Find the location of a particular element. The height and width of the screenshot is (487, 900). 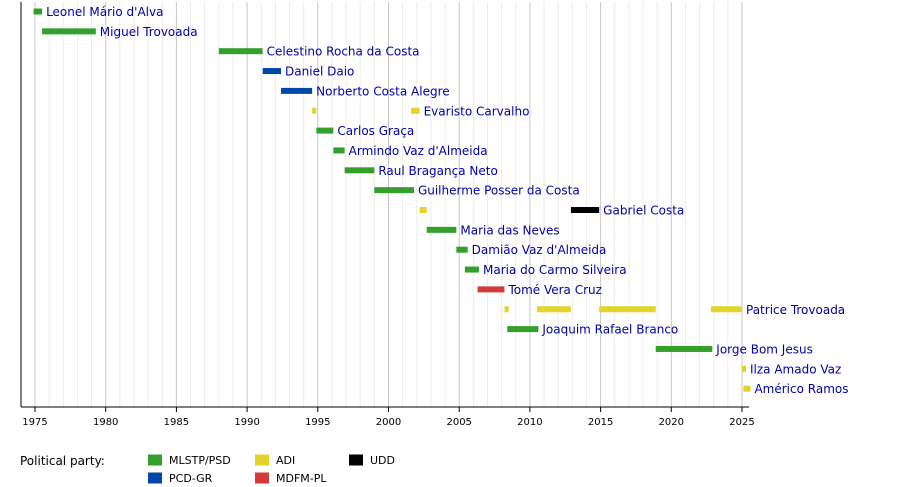

person-name-label: Daniel Daio is located at coordinates (319, 72).